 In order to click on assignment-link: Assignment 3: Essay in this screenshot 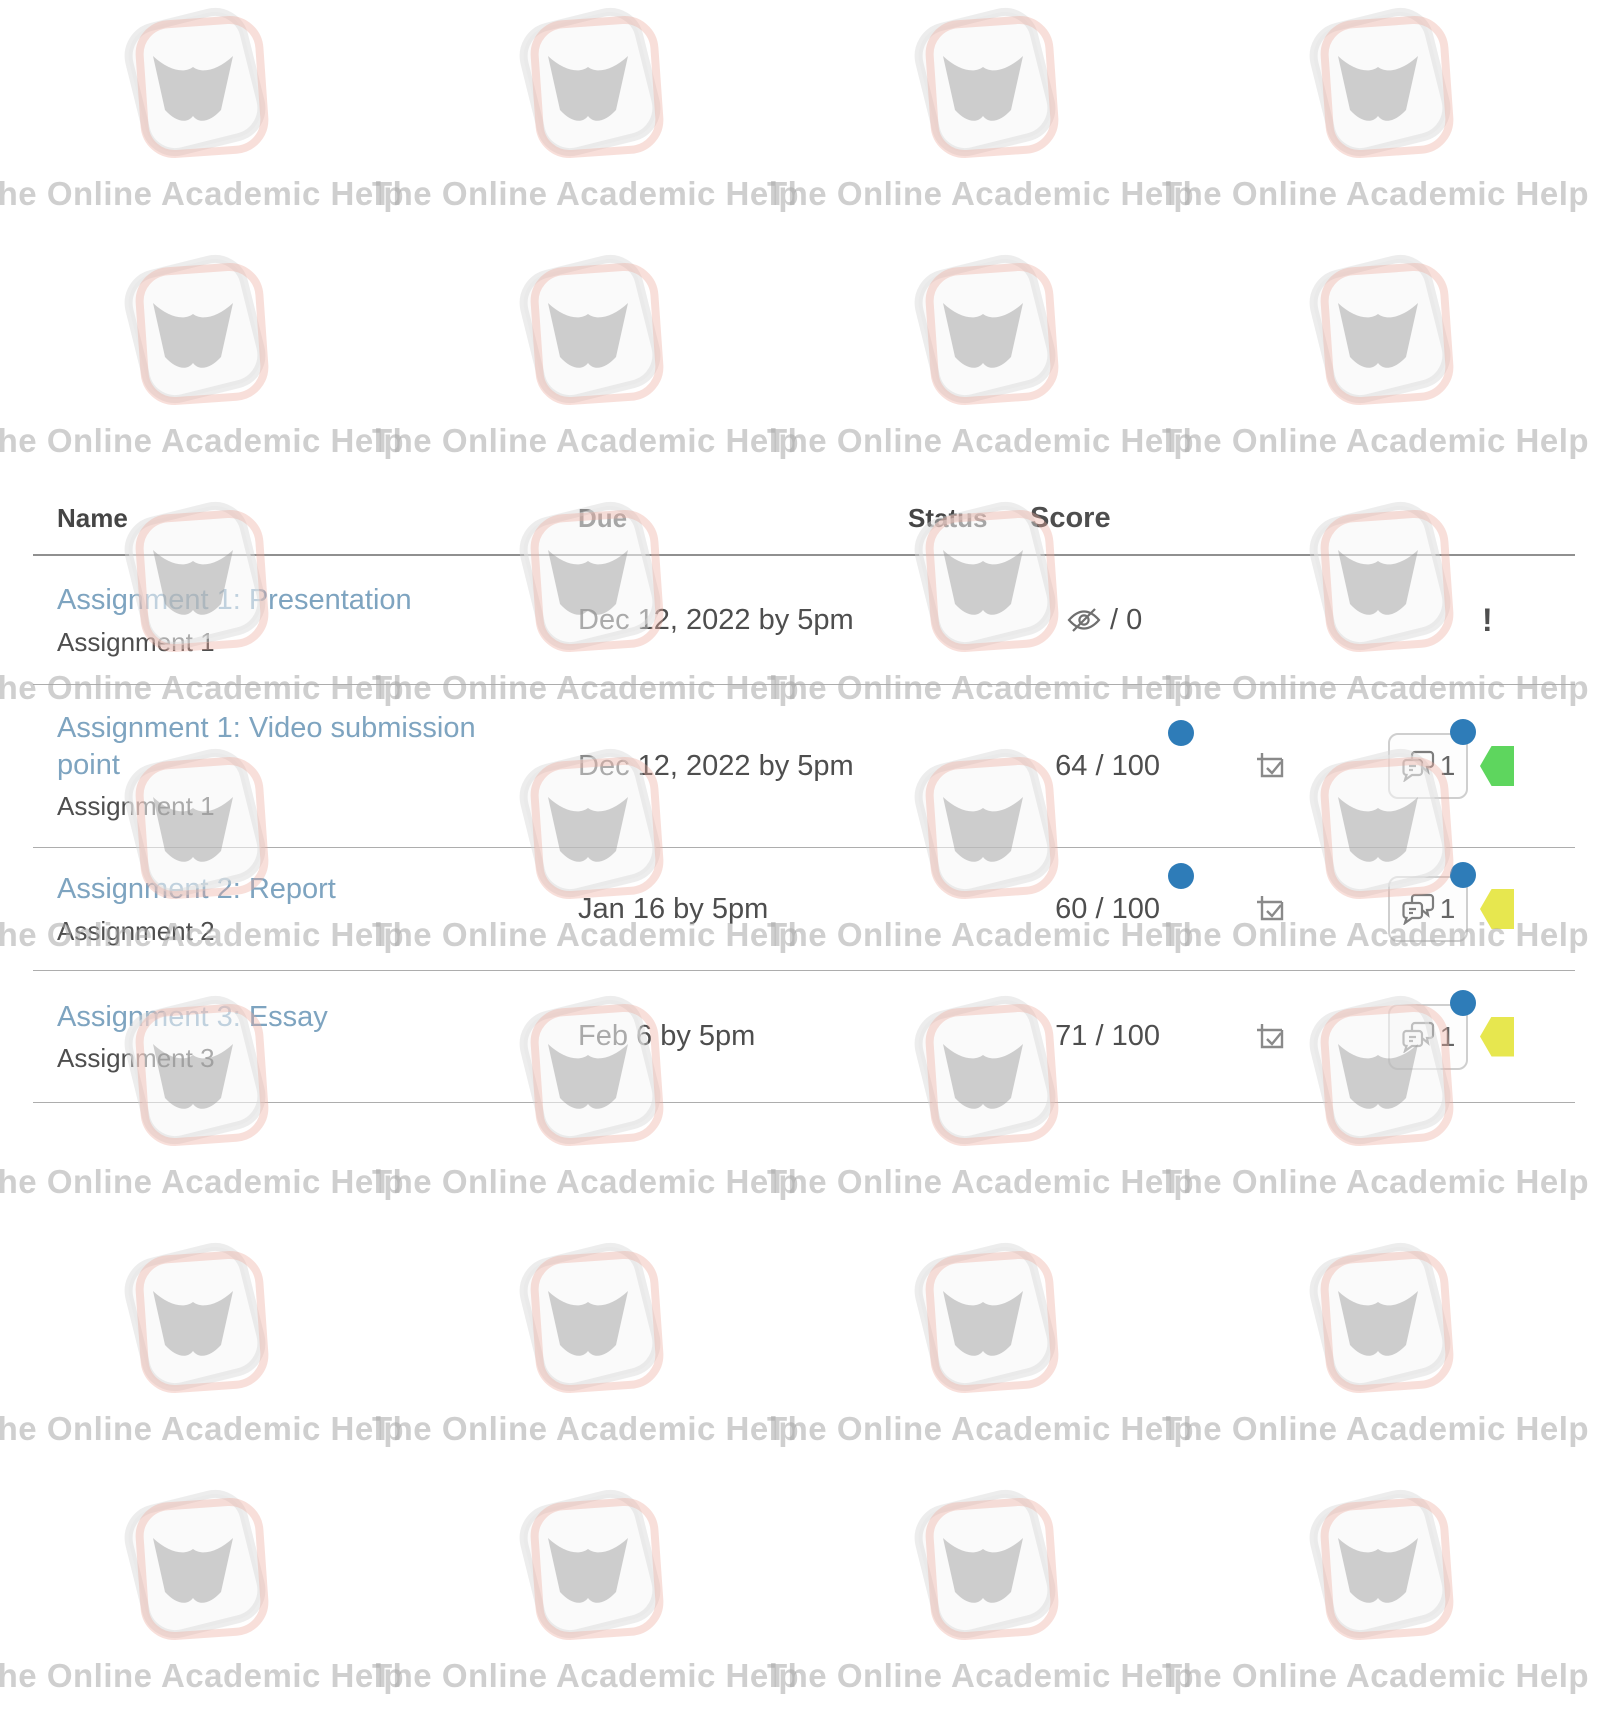, I will do `click(192, 1016)`.